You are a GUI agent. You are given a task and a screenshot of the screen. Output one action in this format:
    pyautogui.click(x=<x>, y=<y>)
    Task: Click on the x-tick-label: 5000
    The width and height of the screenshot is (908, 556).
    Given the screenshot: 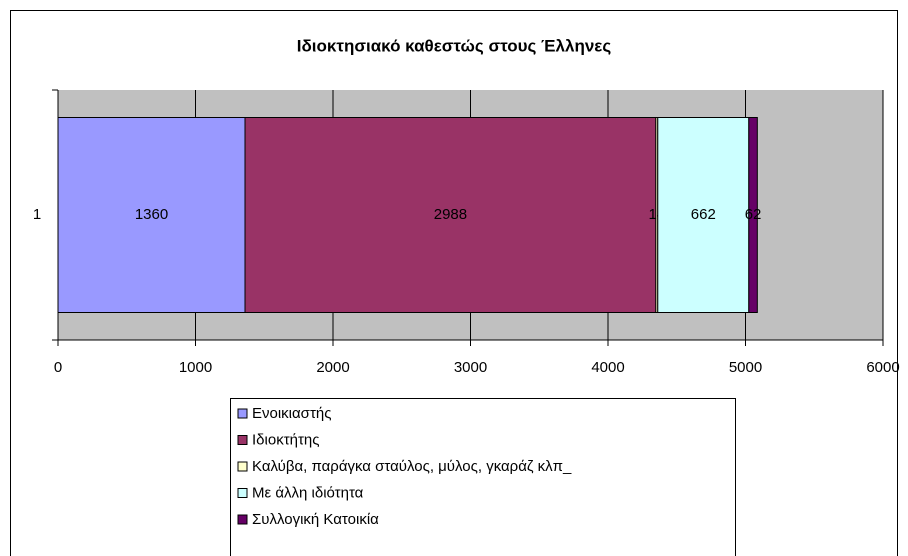 What is the action you would take?
    pyautogui.click(x=745, y=367)
    